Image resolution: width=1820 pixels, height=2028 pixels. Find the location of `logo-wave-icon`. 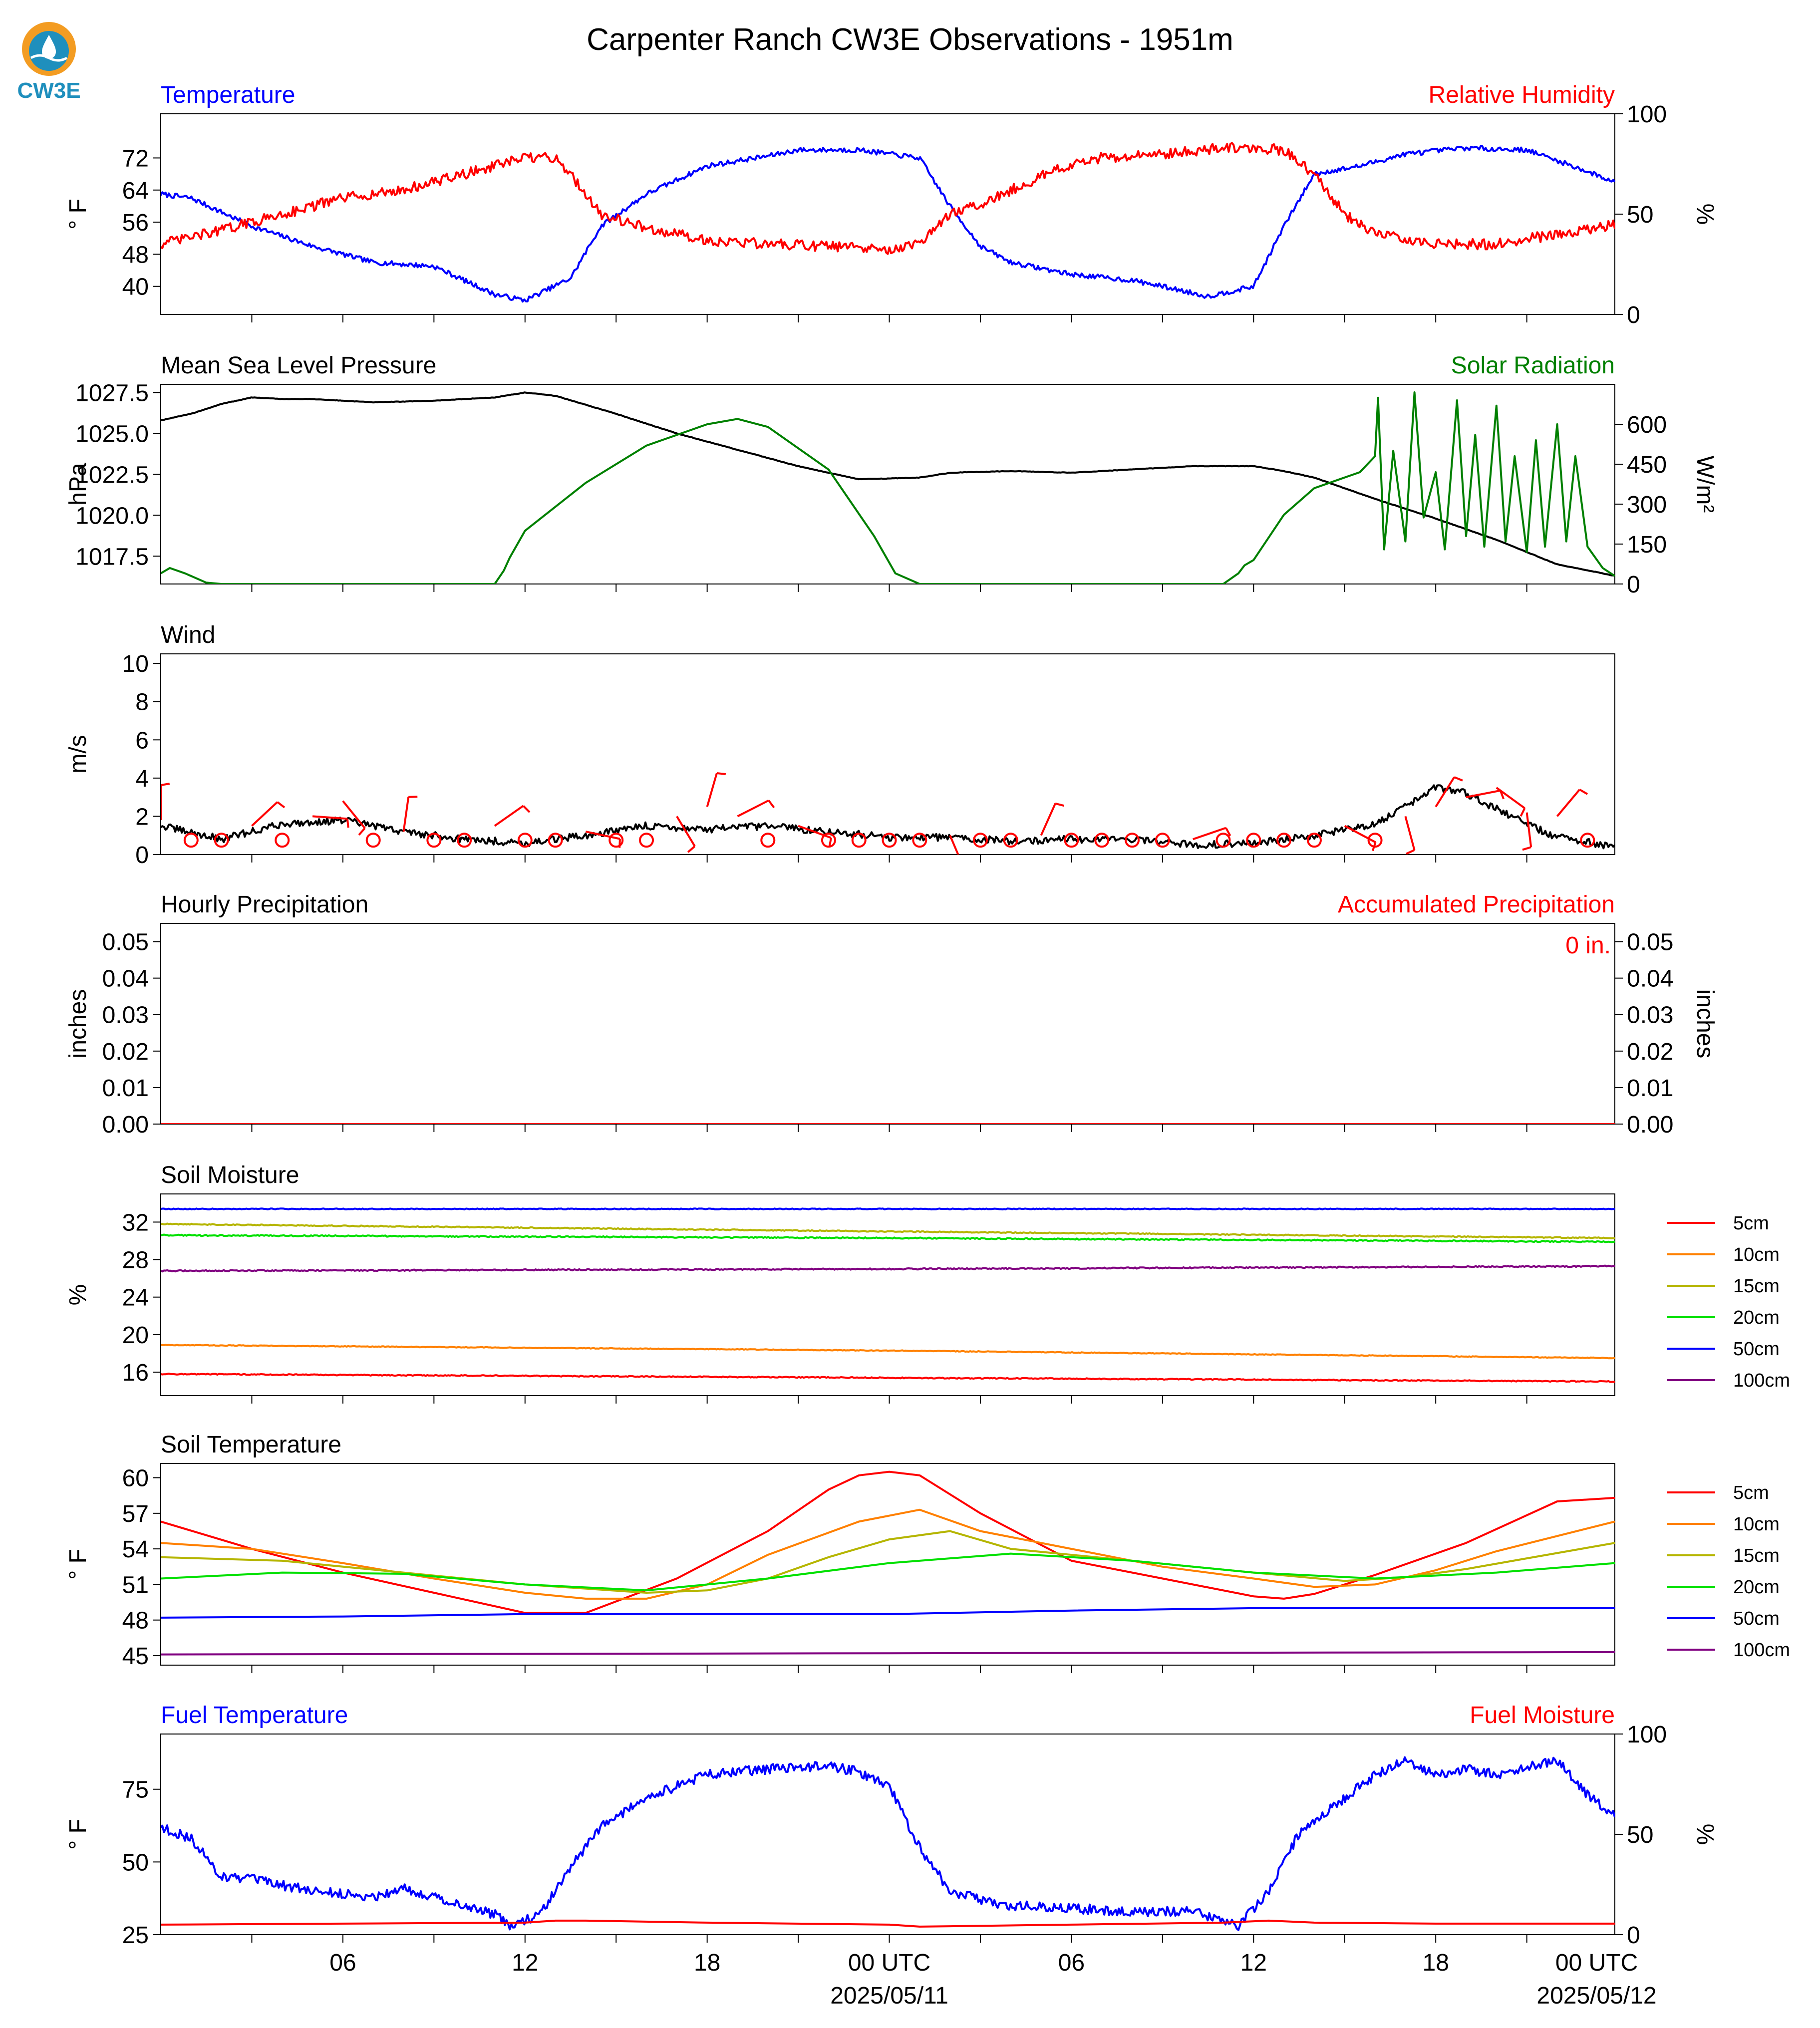

logo-wave-icon is located at coordinates (49, 58).